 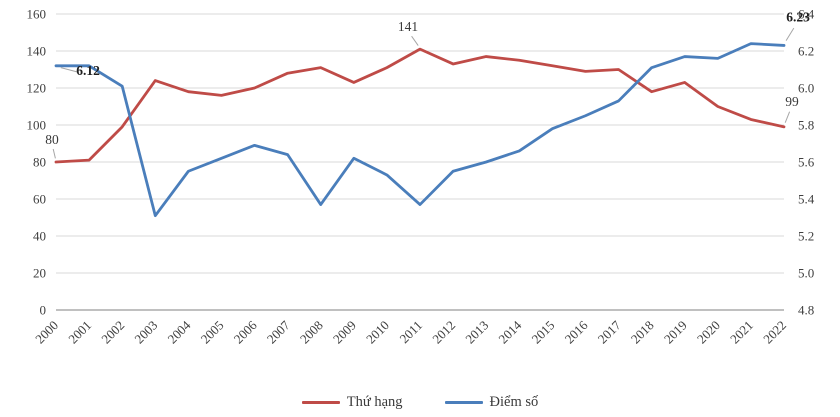 I want to click on x-axis-tick: 2016, so click(x=576, y=331).